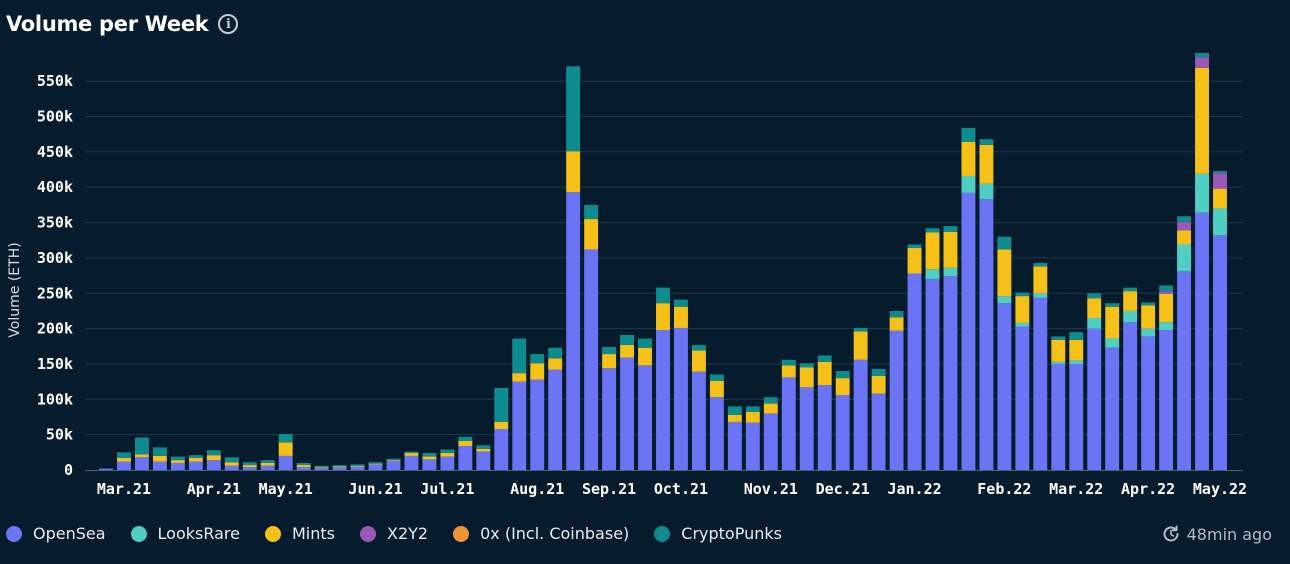 This screenshot has width=1290, height=564. I want to click on legend-item-looksrare: LooksRare, so click(185, 533).